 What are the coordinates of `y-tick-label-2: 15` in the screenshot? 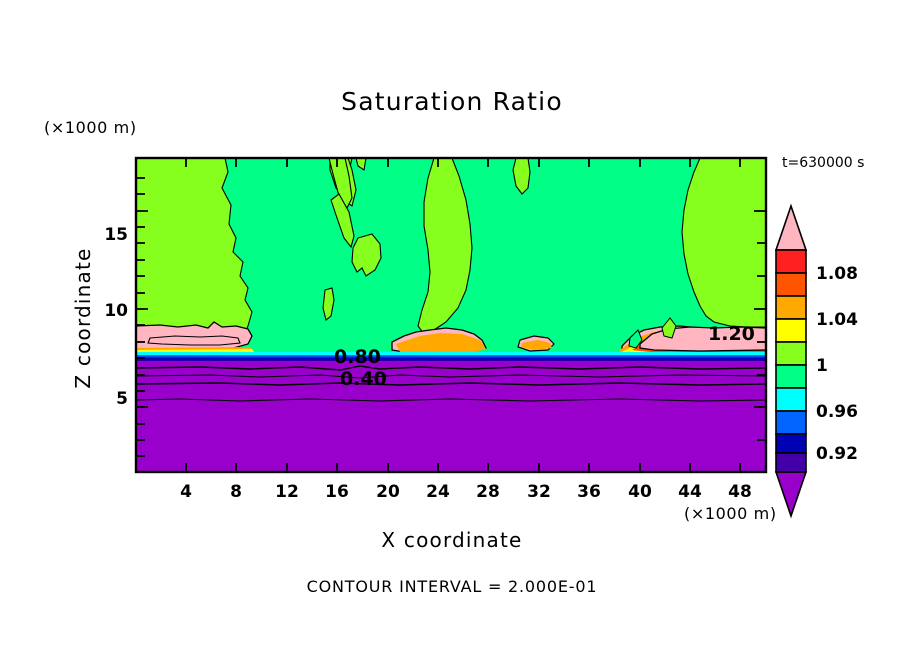 It's located at (116, 235).